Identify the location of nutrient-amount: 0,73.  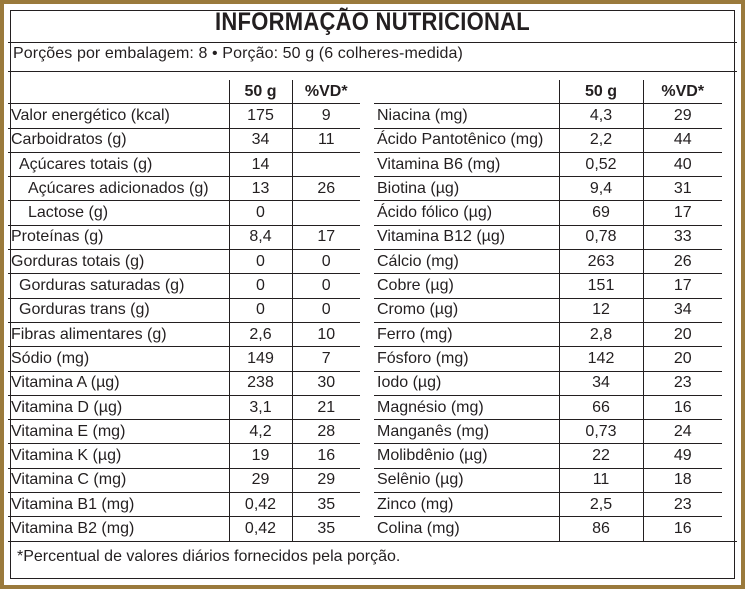
(600, 432).